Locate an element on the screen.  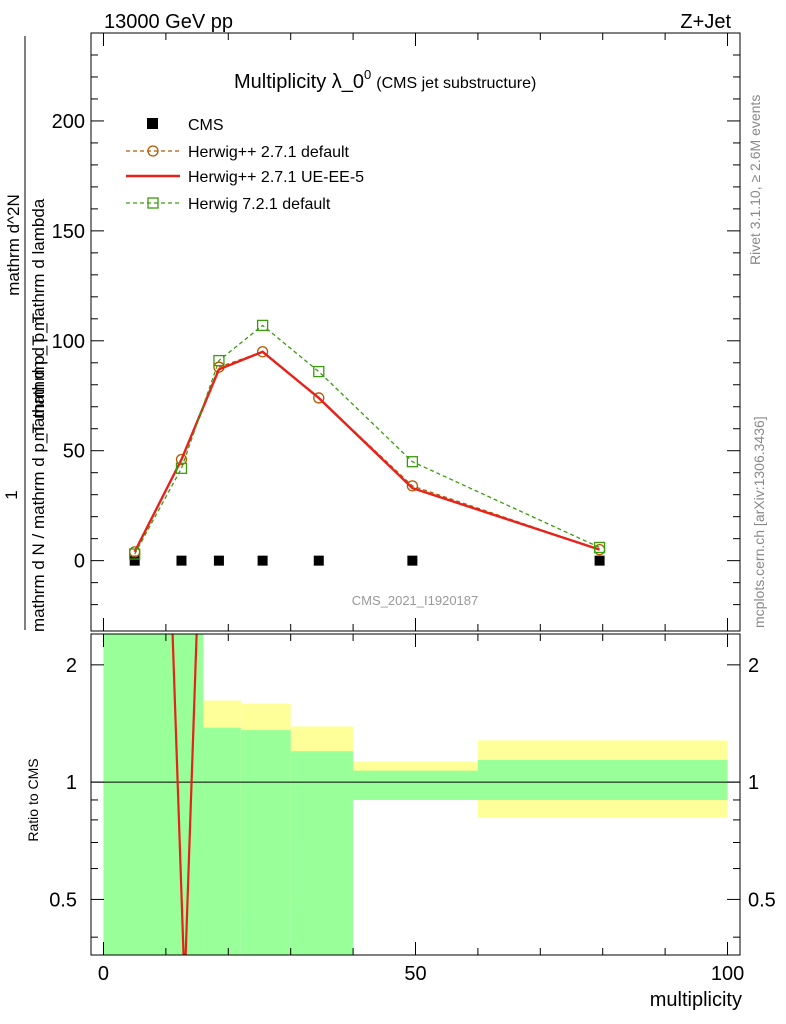
chart-subtitle: (CMS jet substructure) is located at coordinates (456, 83).